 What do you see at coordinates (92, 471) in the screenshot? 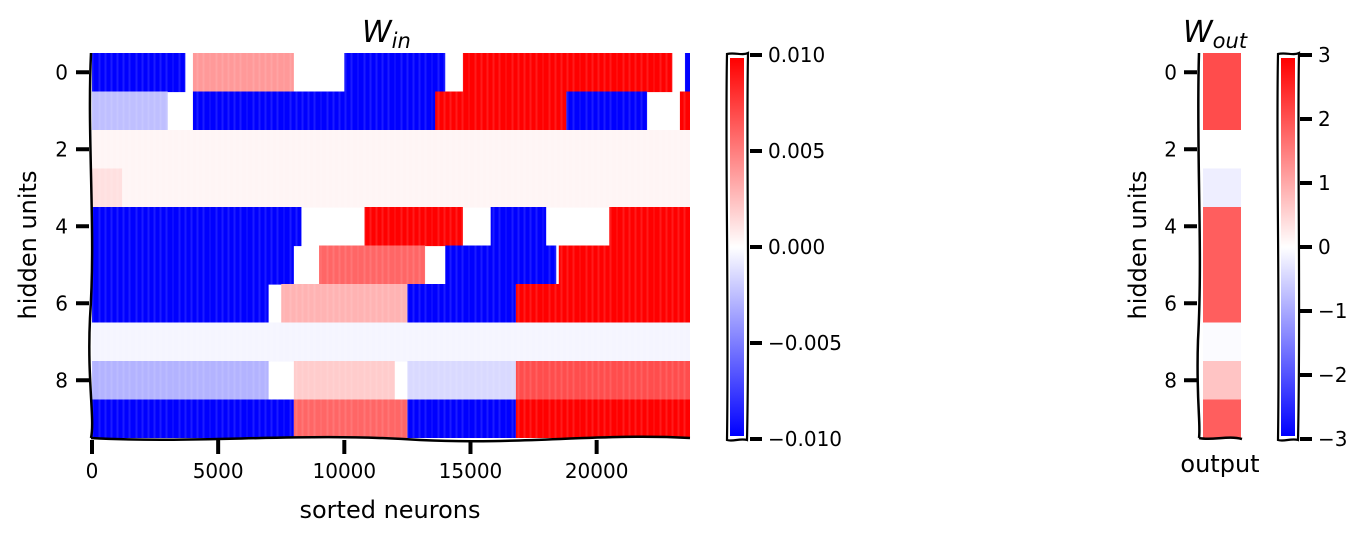
I see `win-x-tick-label: 0` at bounding box center [92, 471].